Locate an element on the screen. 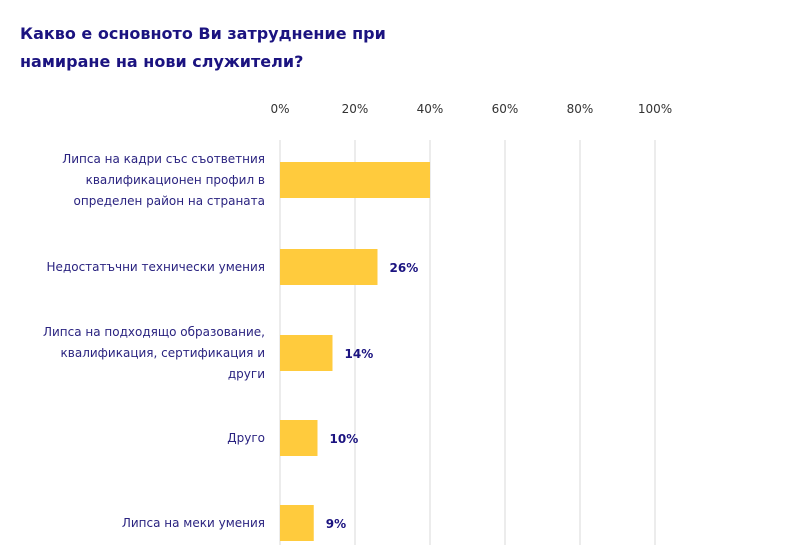  category-label: Липса на кадри със съответния is located at coordinates (163, 159).